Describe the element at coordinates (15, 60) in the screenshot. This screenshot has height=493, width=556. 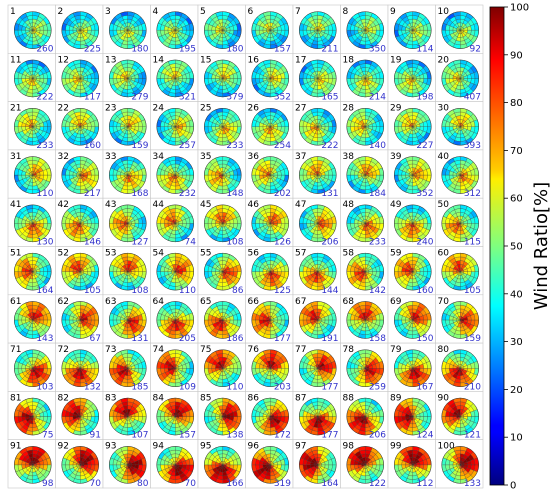
I see `panel-number: 11` at that location.